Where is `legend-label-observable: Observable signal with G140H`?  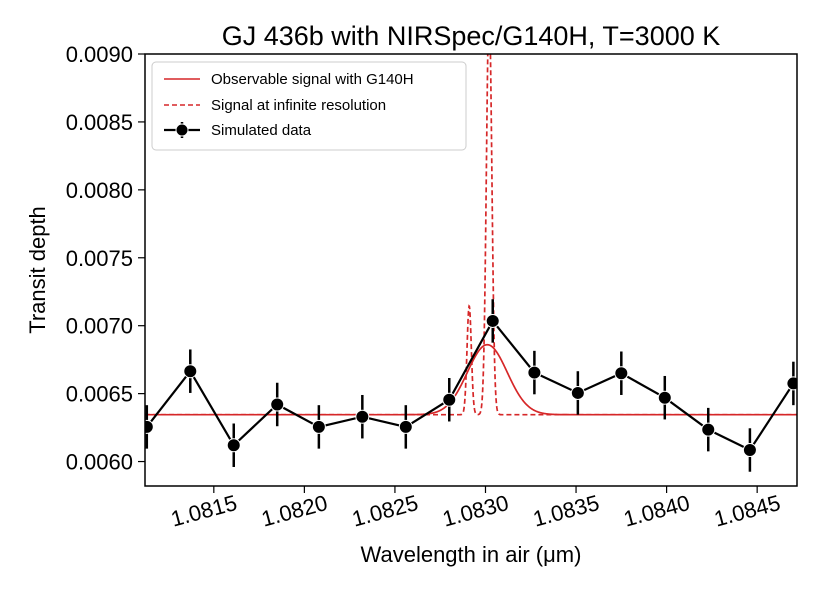 legend-label-observable: Observable signal with G140H is located at coordinates (312, 79).